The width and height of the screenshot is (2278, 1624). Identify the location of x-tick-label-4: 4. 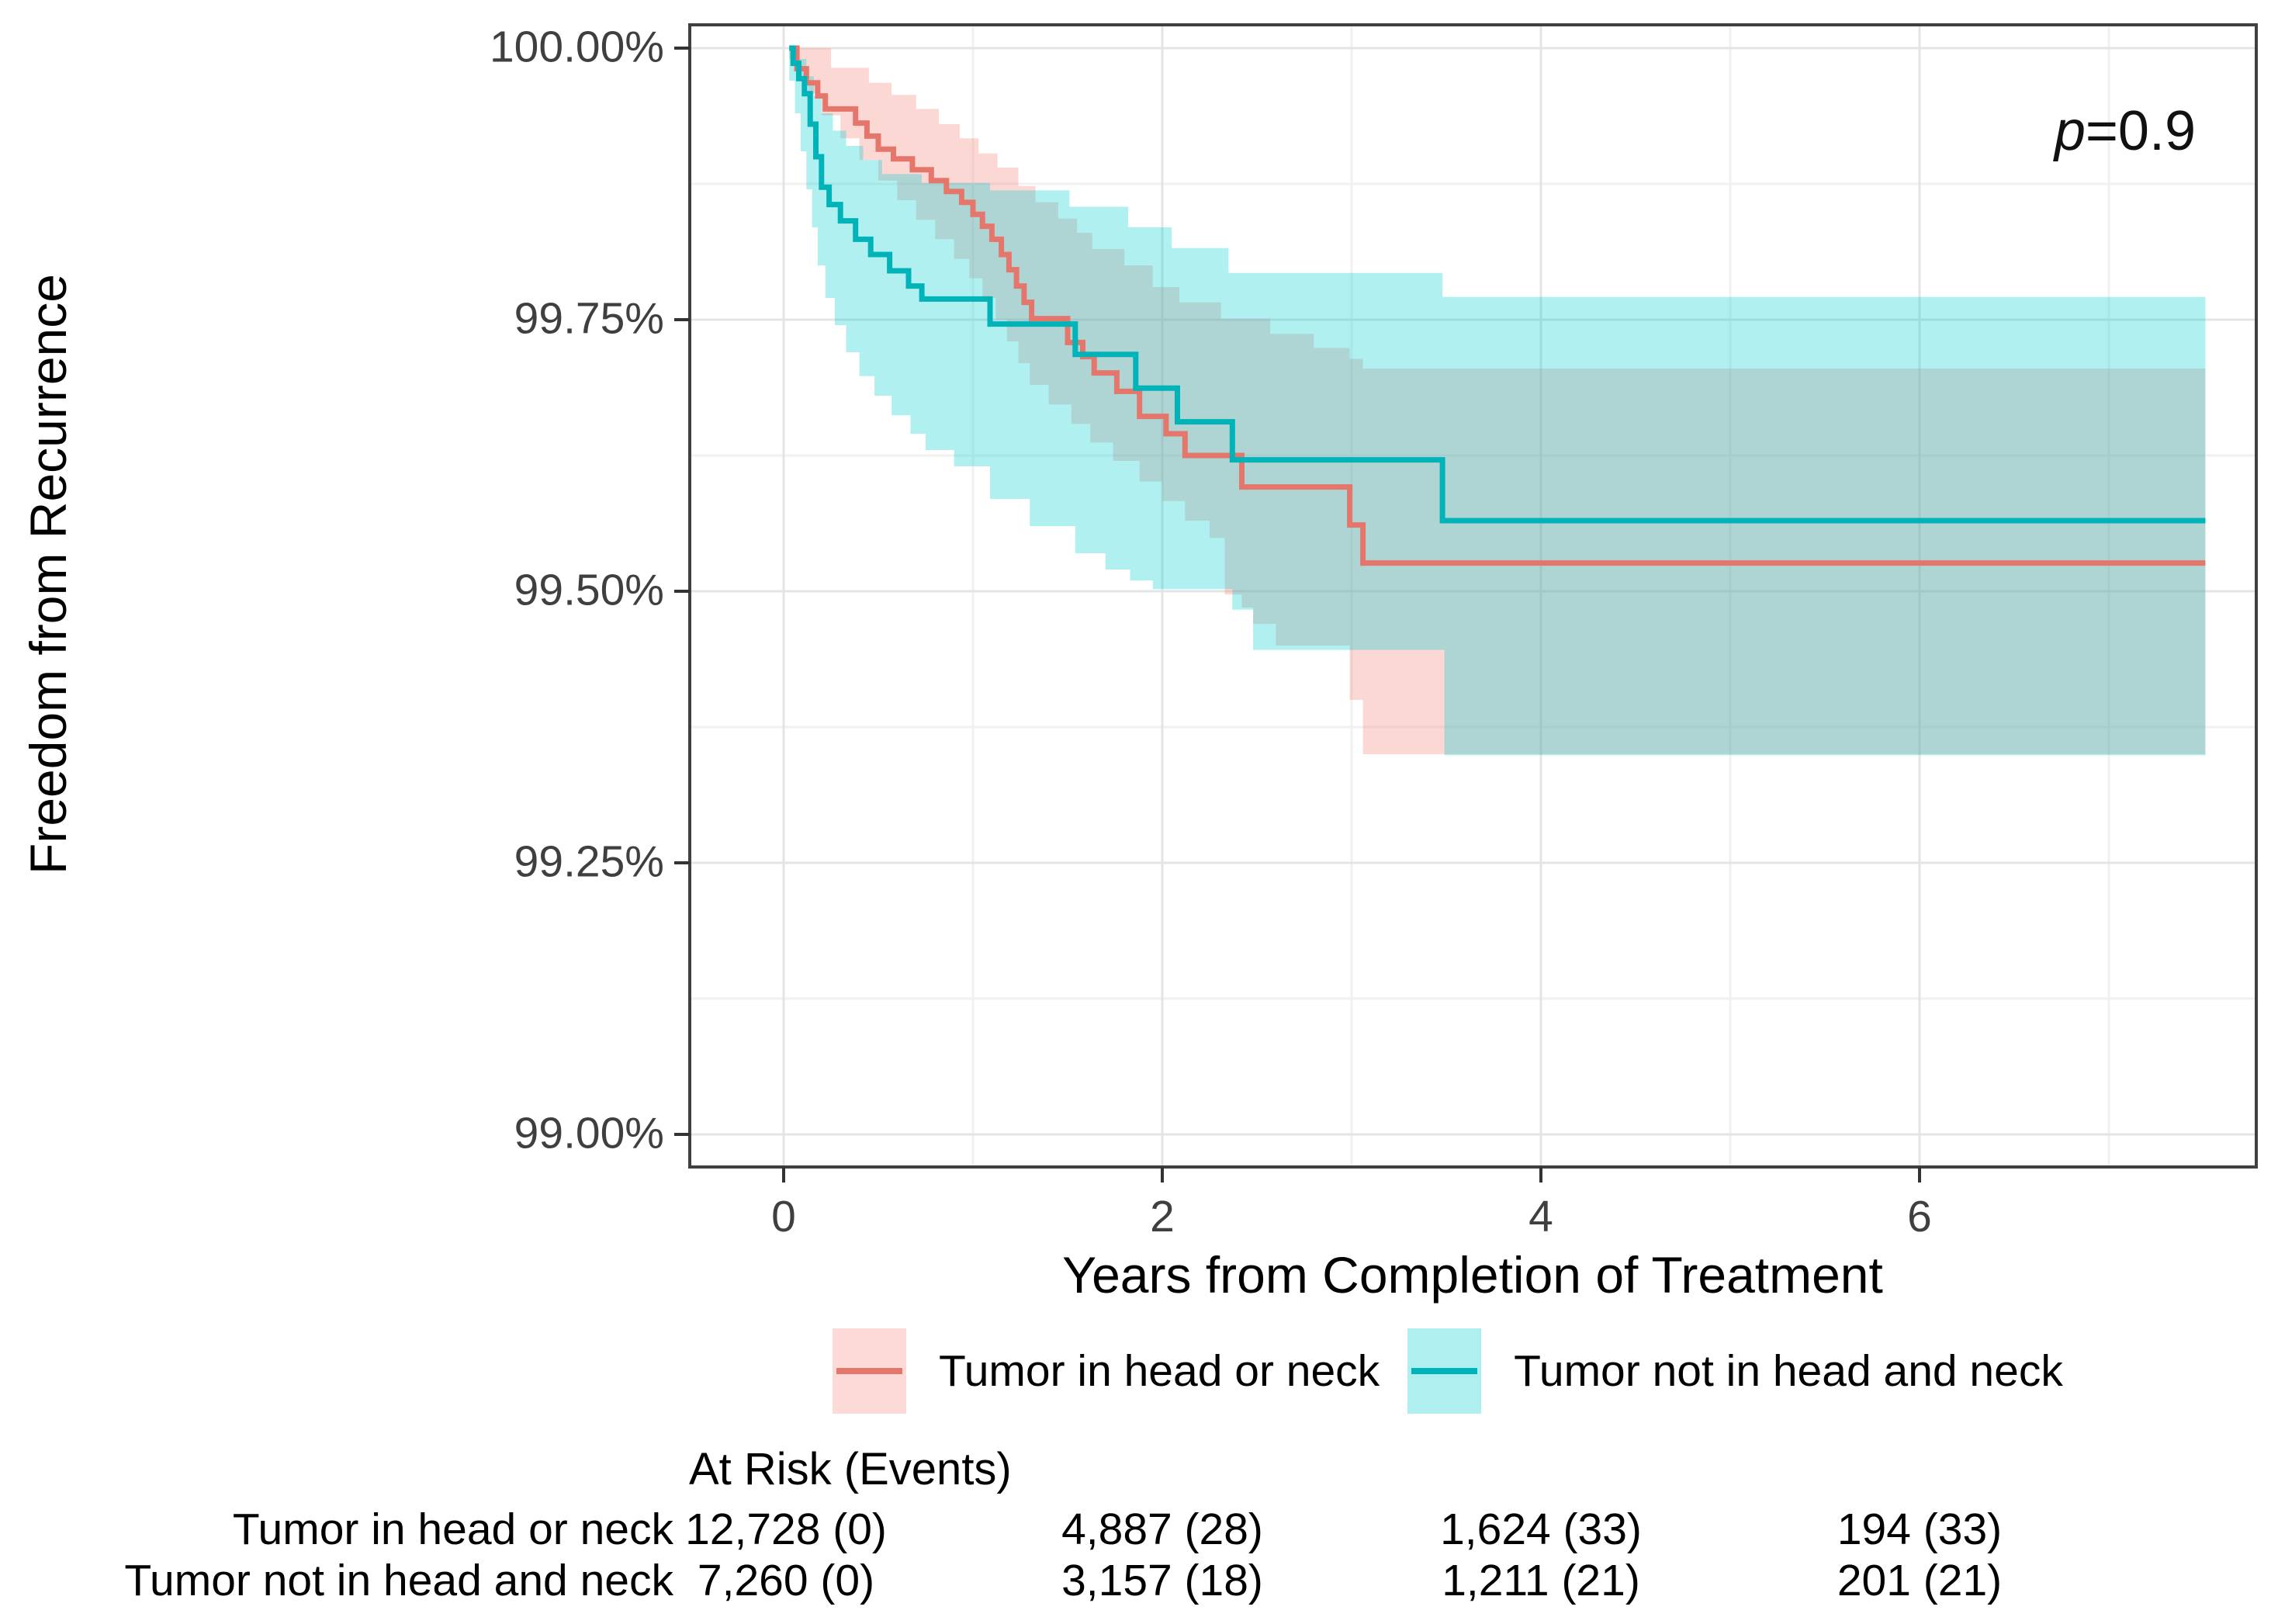
(1540, 1216).